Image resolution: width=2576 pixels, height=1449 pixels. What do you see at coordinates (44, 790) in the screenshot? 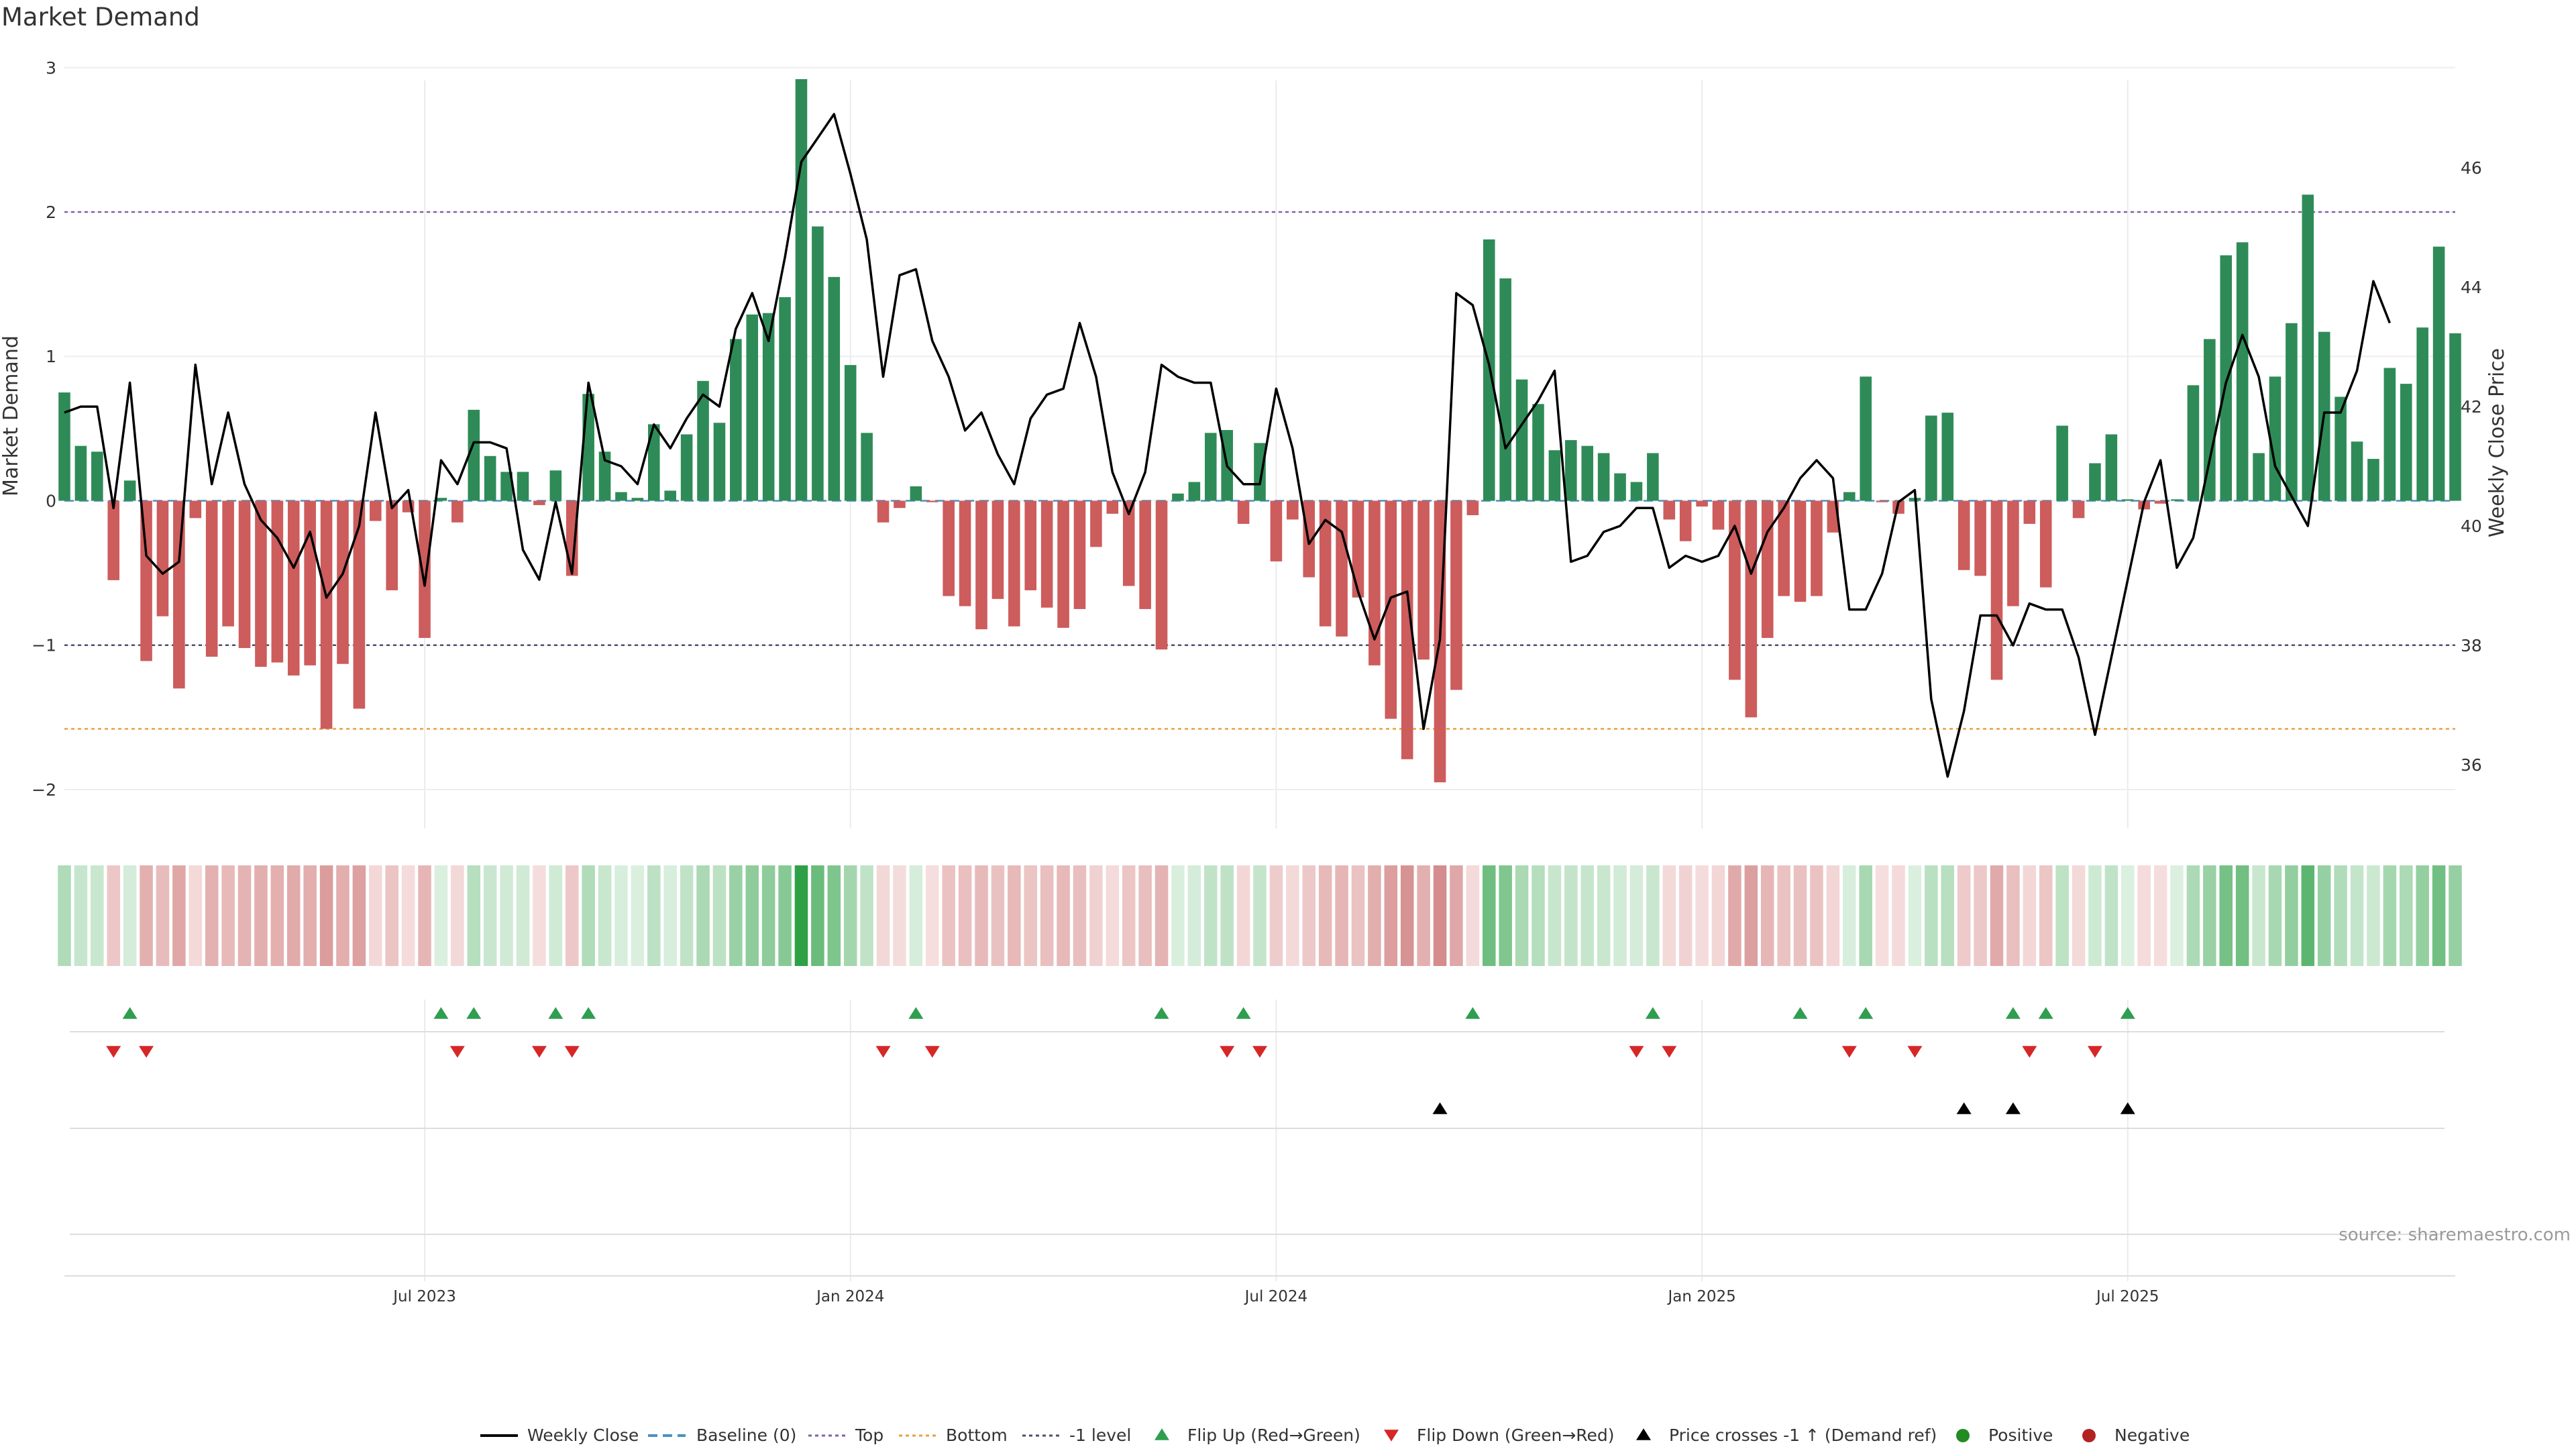
I see `y-tick-label: −2` at bounding box center [44, 790].